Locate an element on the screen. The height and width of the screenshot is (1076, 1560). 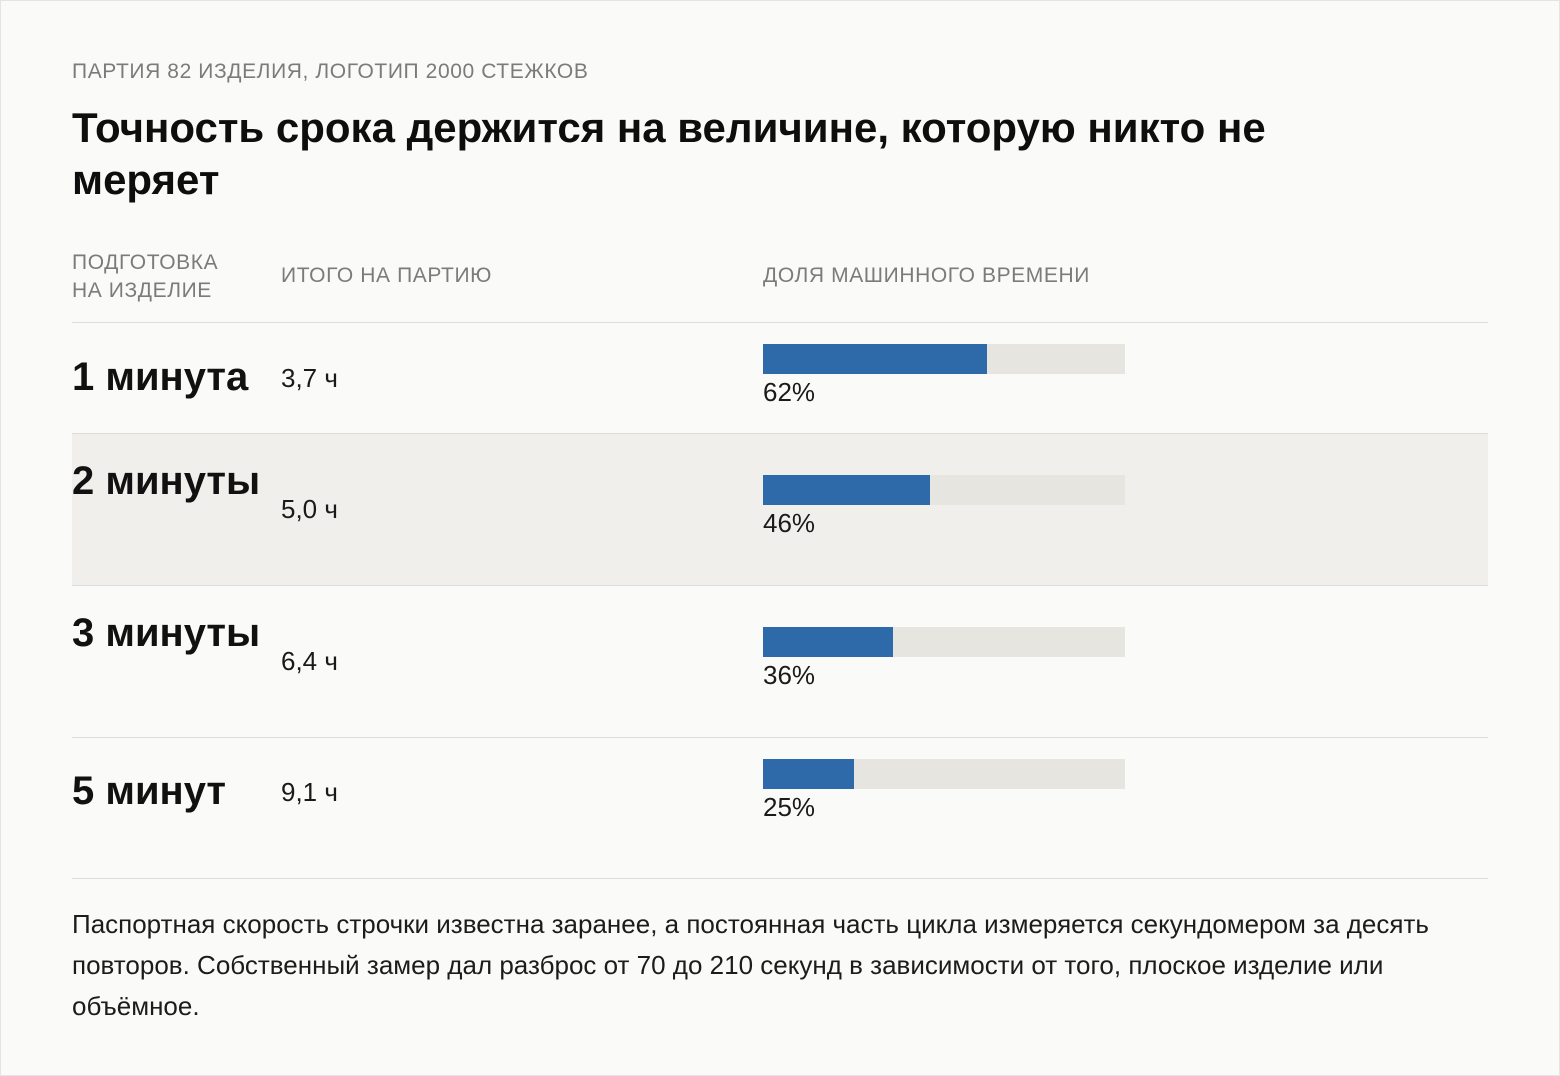
row-label: 3 минуты is located at coordinates (166, 633).